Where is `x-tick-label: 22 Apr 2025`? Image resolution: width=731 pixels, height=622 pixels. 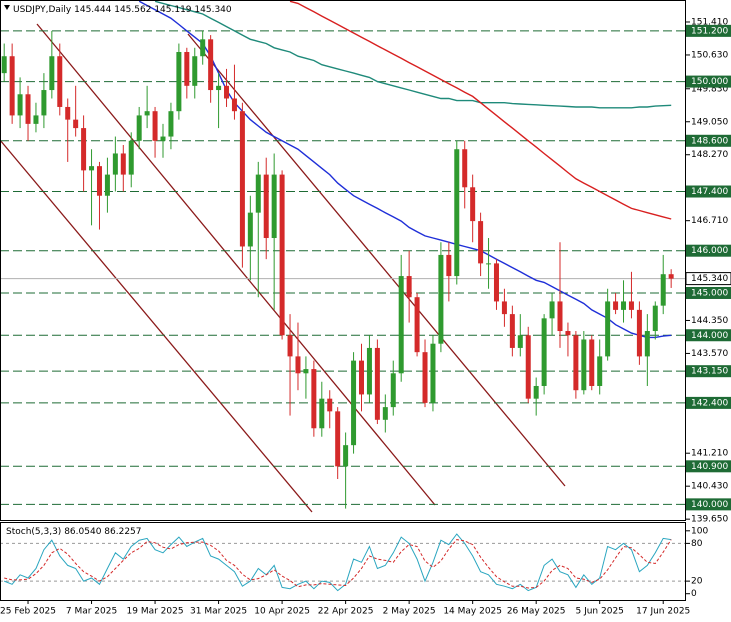 x-tick-label: 22 Apr 2025 is located at coordinates (346, 612).